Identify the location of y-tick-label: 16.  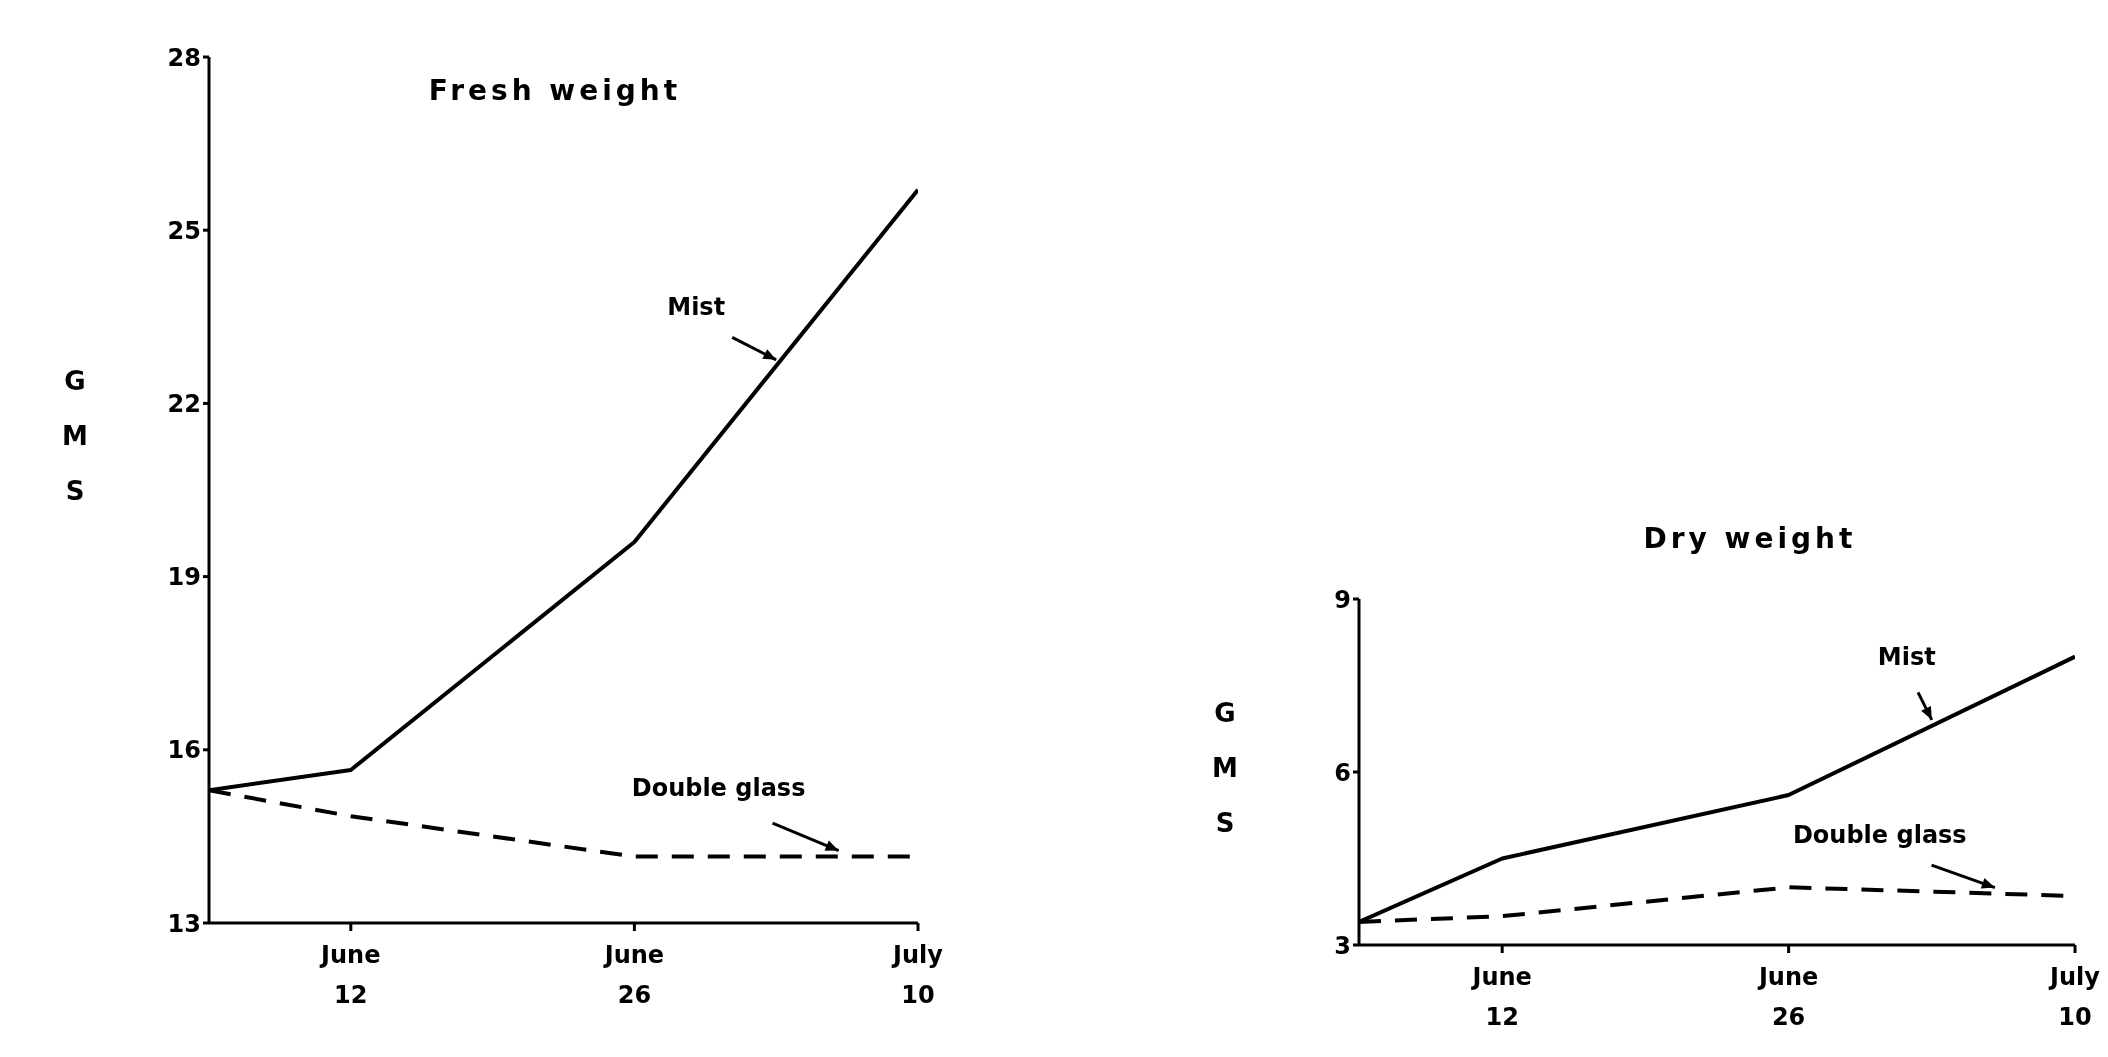
(184, 750).